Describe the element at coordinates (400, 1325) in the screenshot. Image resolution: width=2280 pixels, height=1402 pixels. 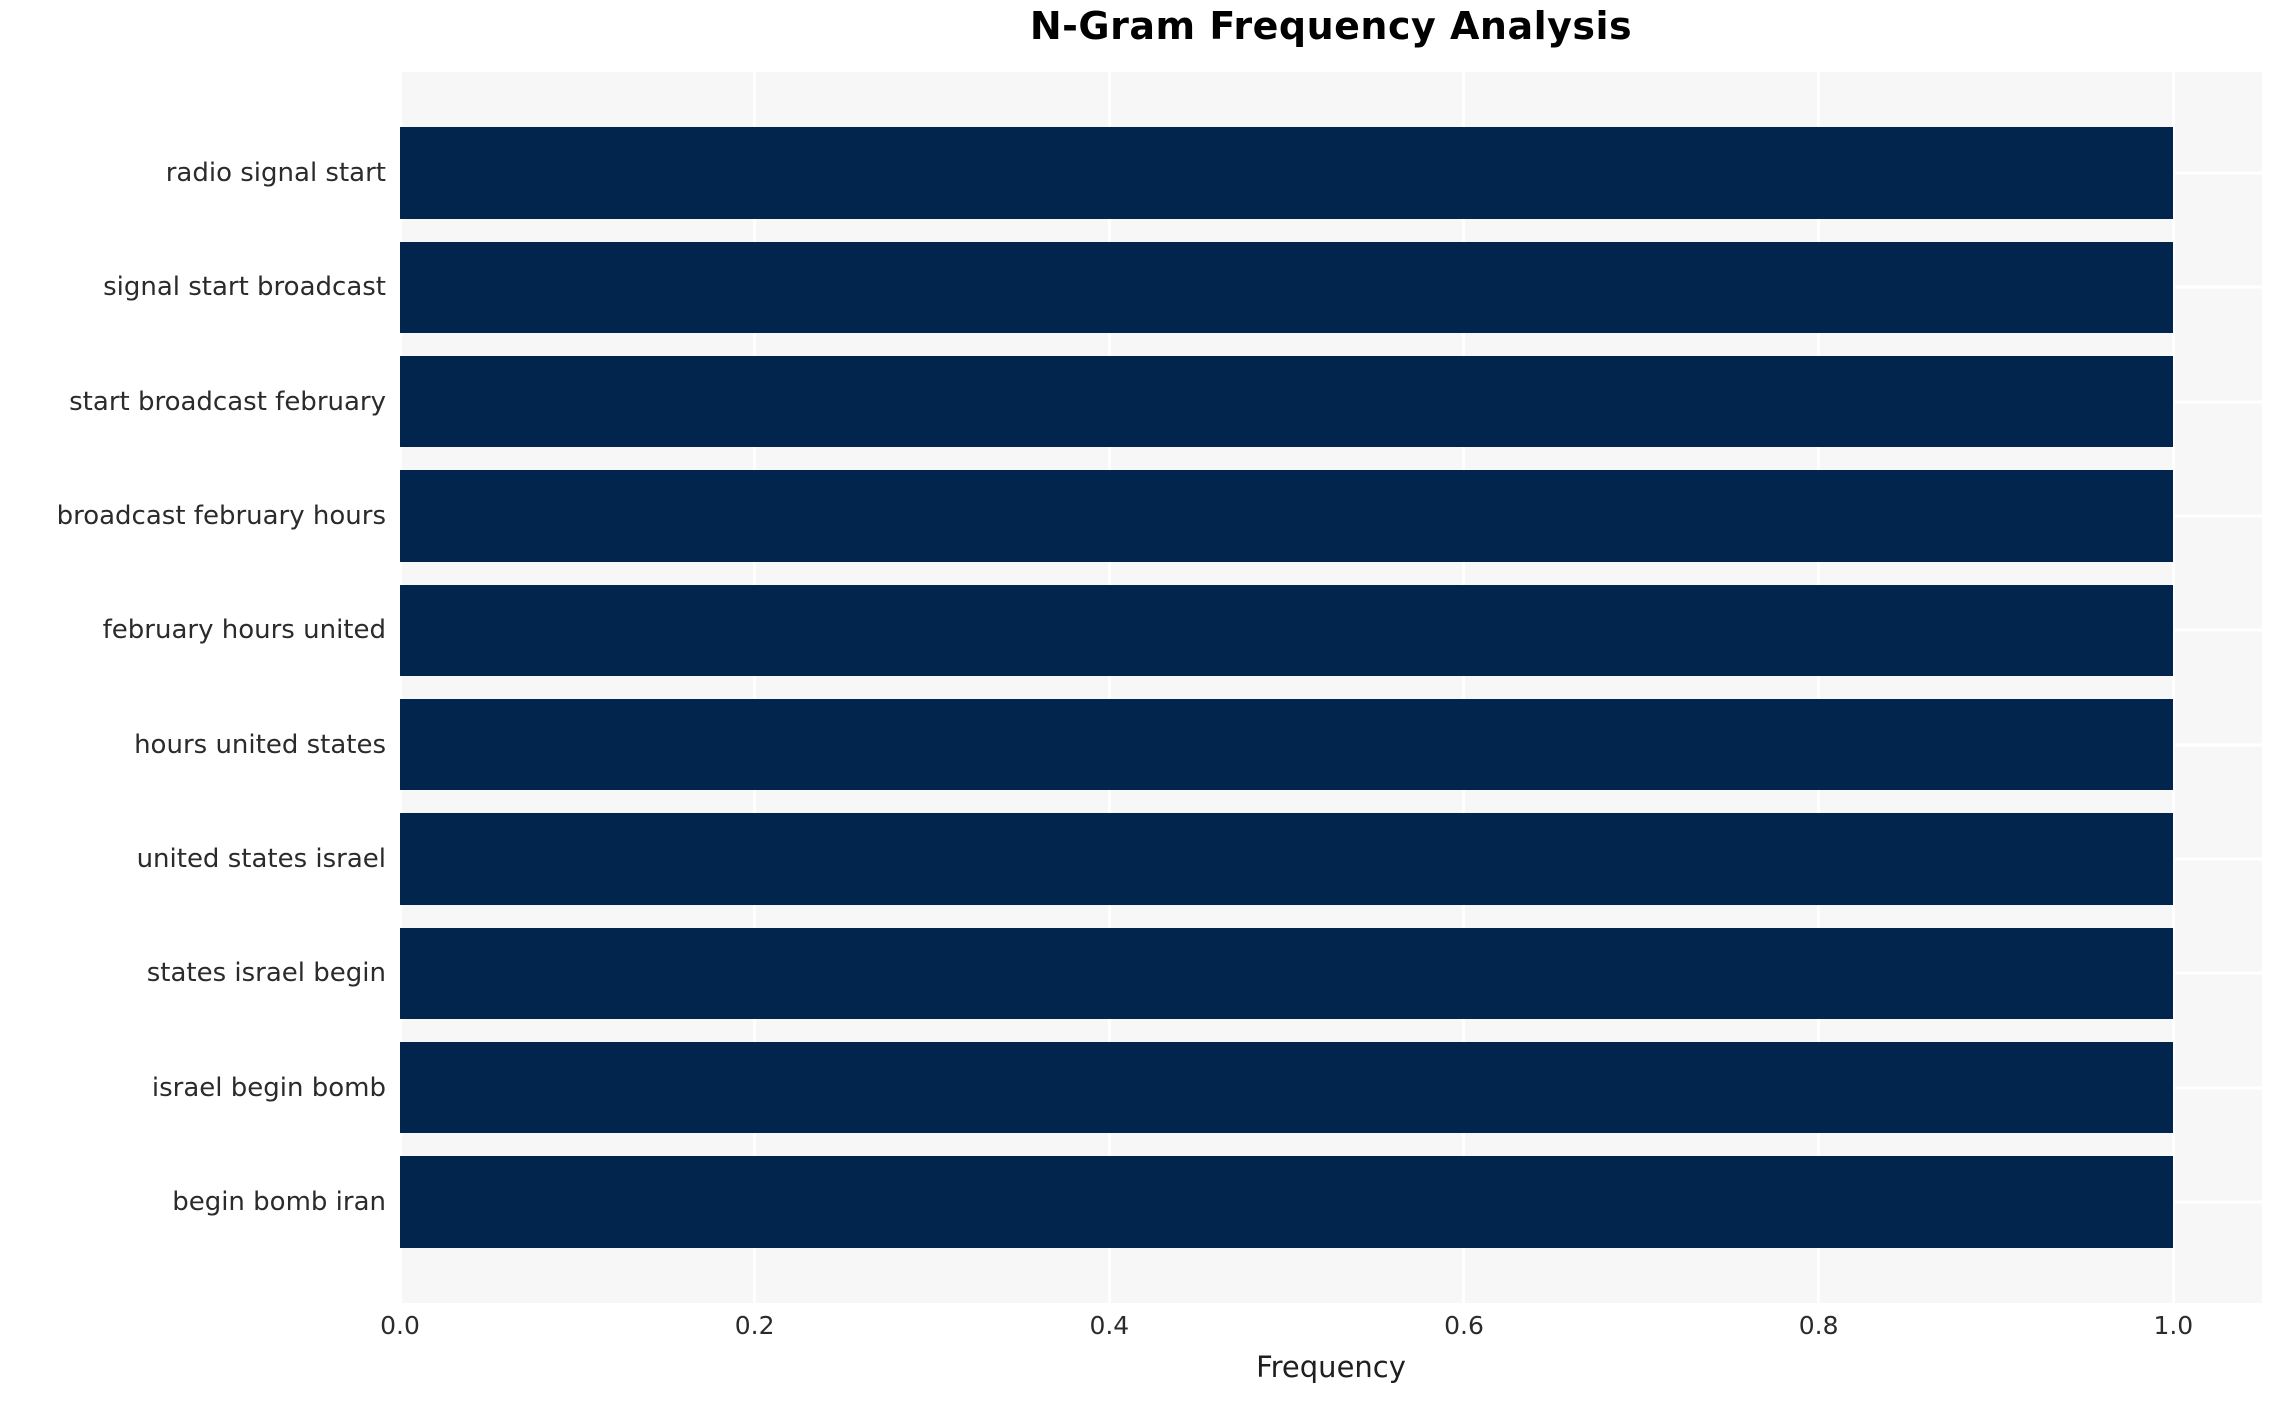
I see `x-tick-label: 0.0` at that location.